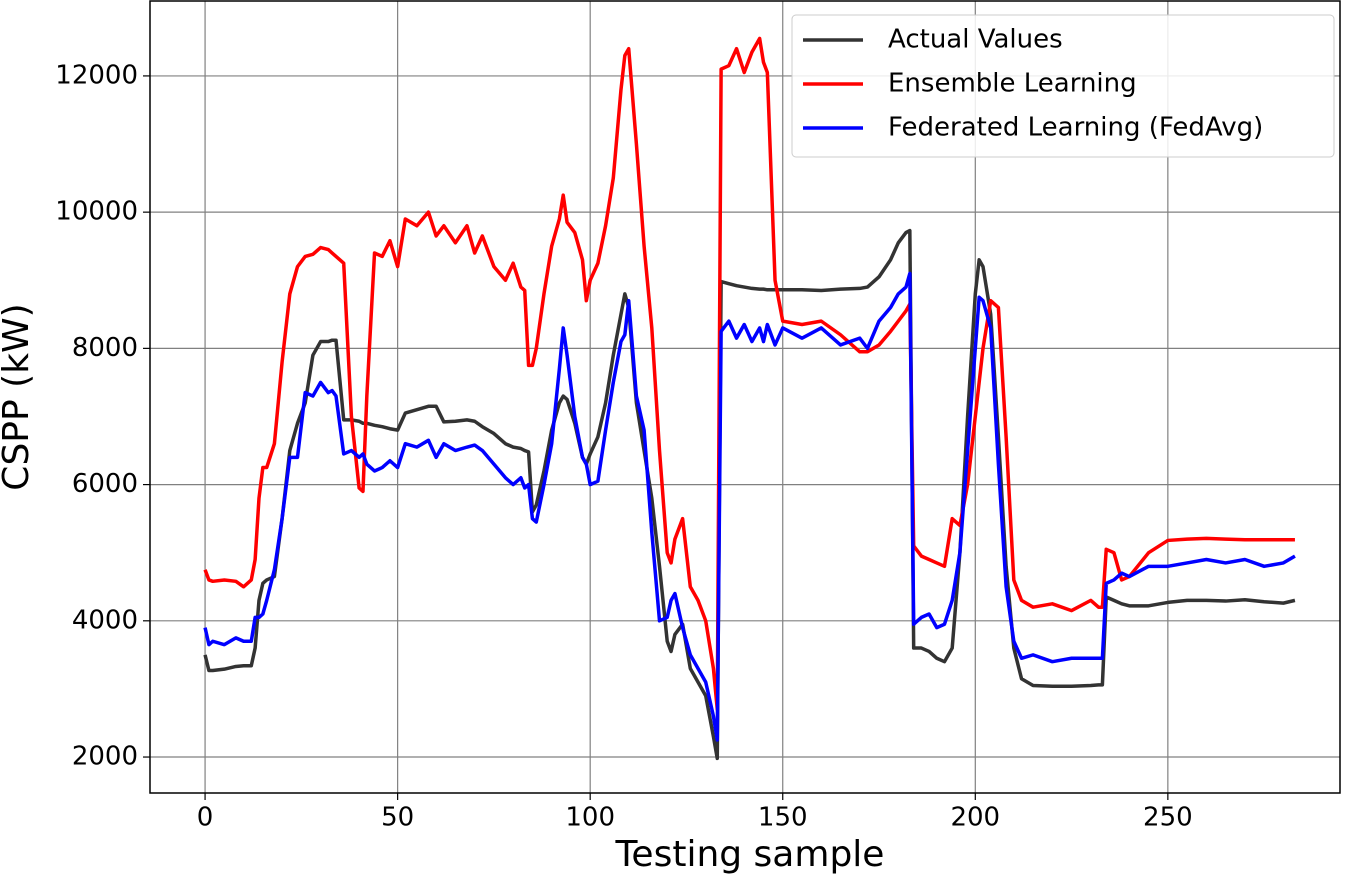 The image size is (1350, 878). Describe the element at coordinates (1168, 818) in the screenshot. I see `x-tick-label: 250` at that location.